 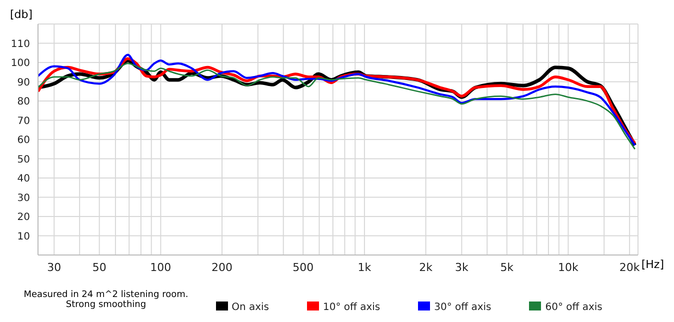 What do you see at coordinates (23, 140) in the screenshot?
I see `y-tick-label: 60` at bounding box center [23, 140].